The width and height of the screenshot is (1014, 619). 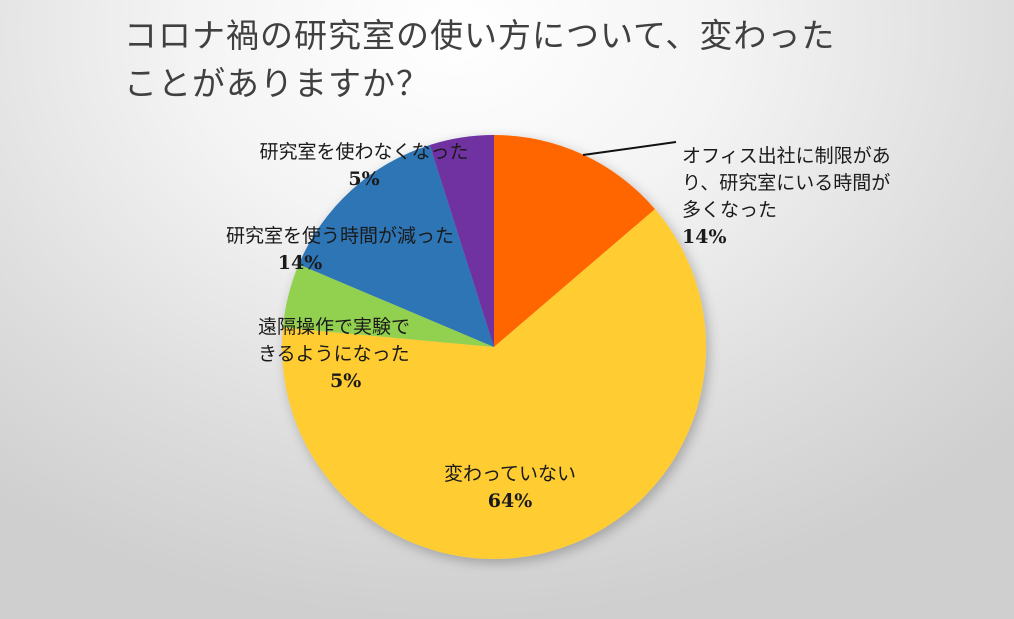 I want to click on label-reduced-text: 研究室を使う時間が減った, so click(x=339, y=236).